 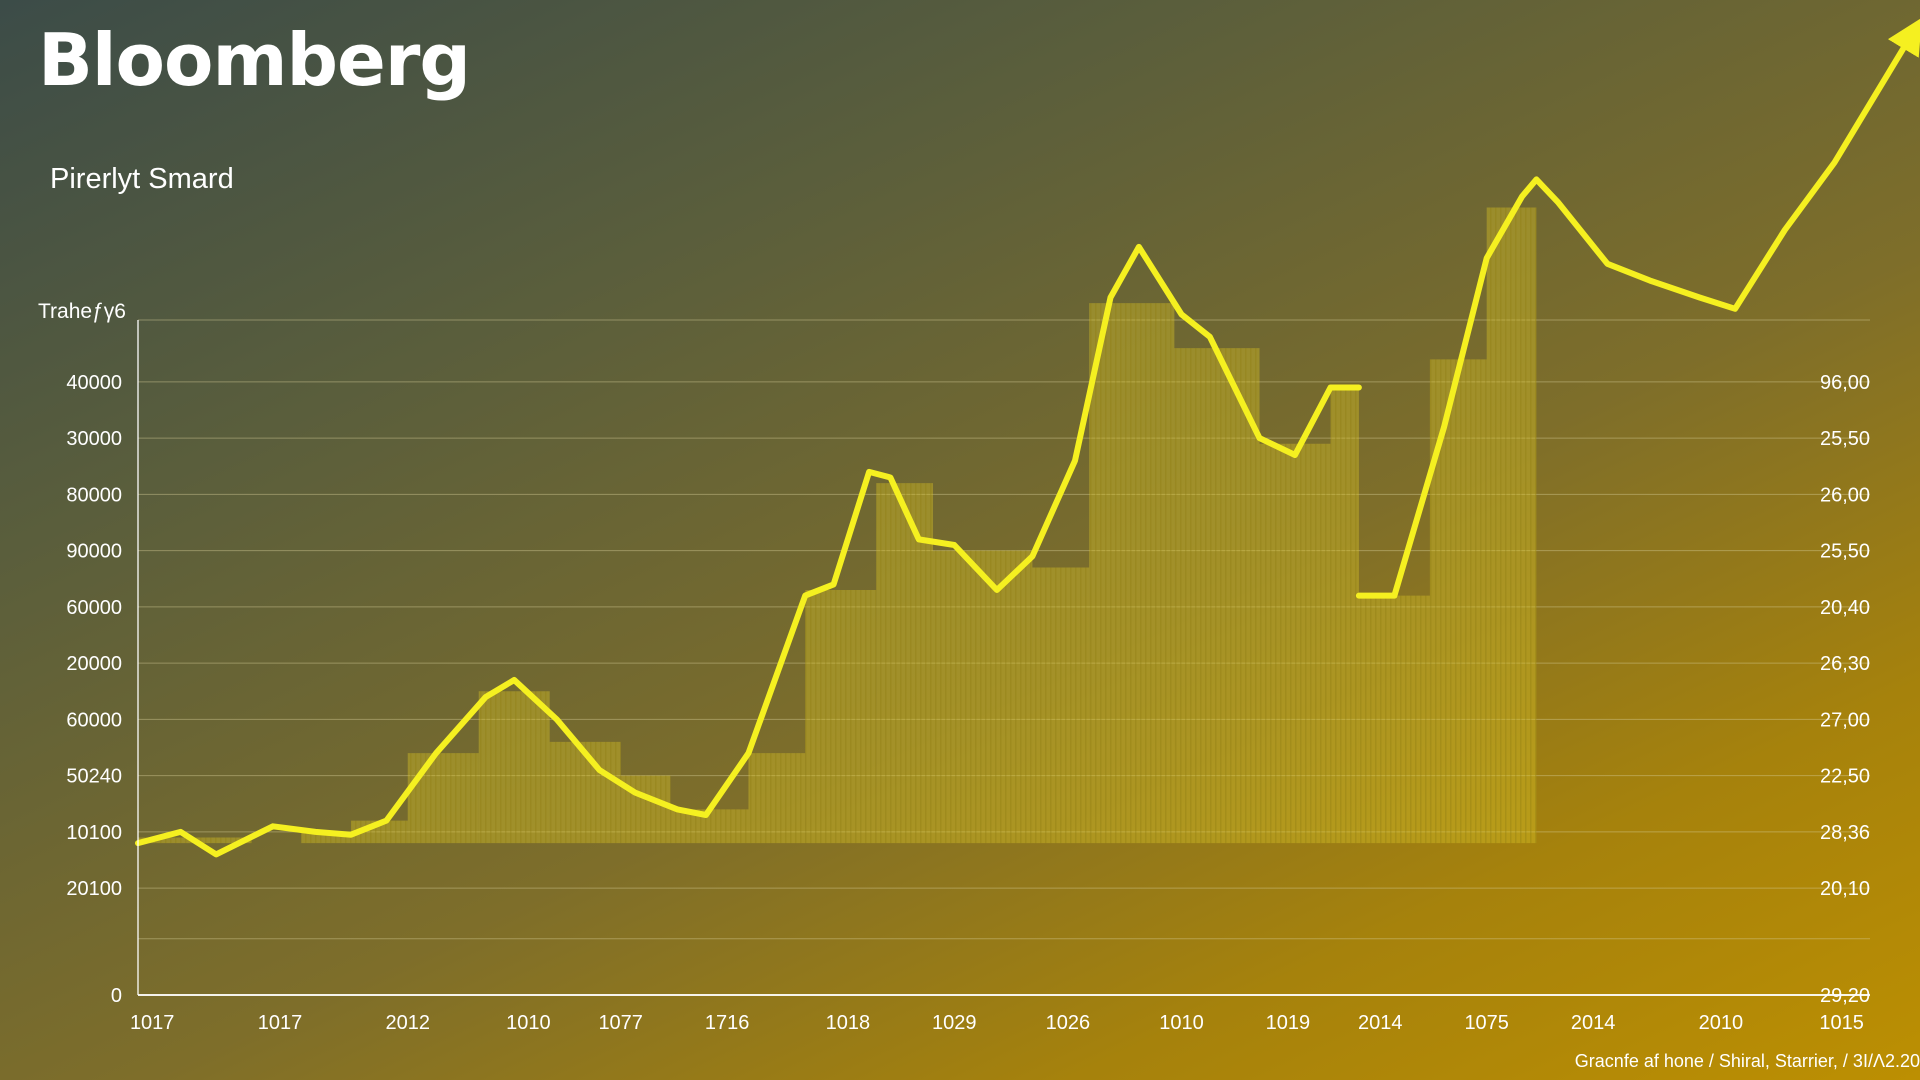 What do you see at coordinates (1845, 833) in the screenshot?
I see `y2-tick-label: 28,36` at bounding box center [1845, 833].